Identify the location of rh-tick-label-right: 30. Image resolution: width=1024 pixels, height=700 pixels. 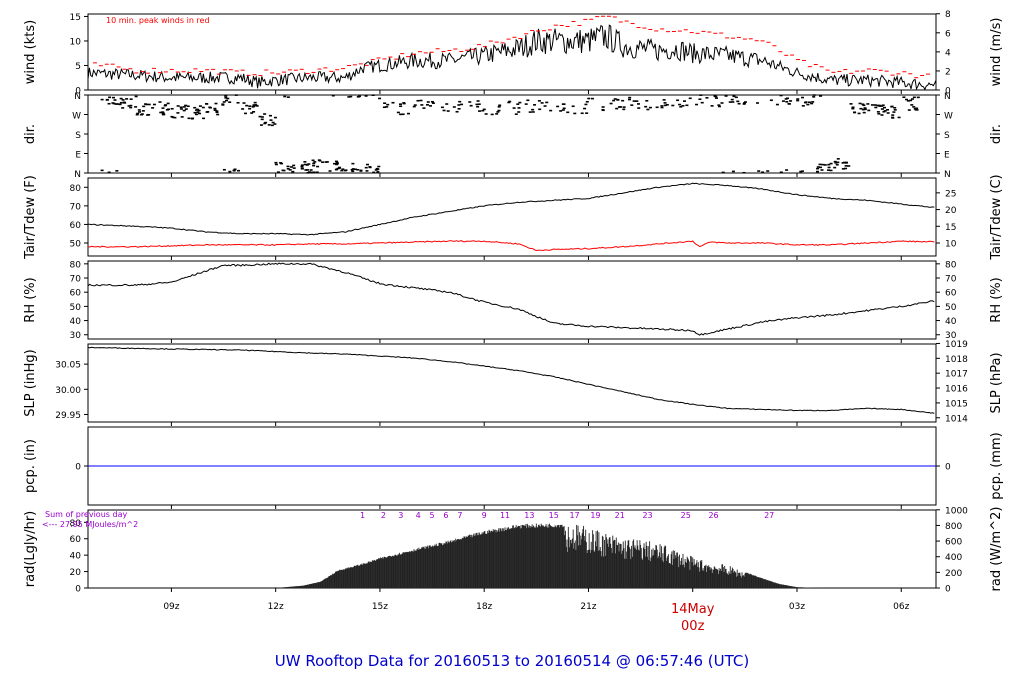
(951, 336).